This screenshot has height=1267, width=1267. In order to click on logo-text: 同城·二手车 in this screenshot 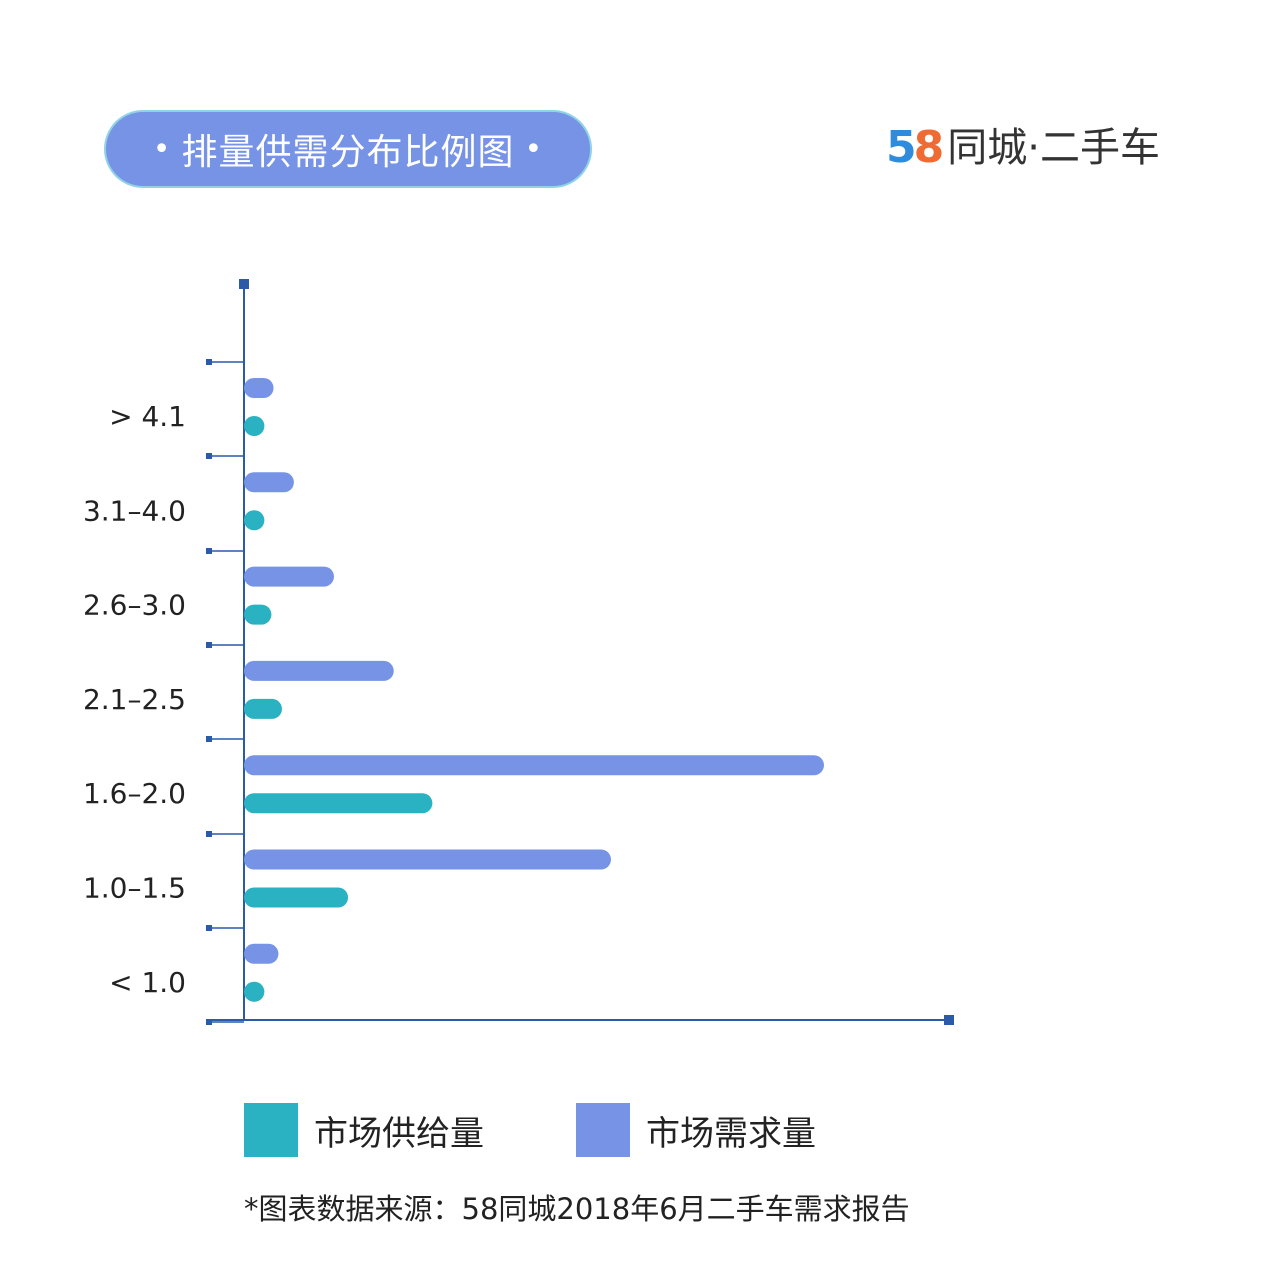, I will do `click(1053, 148)`.